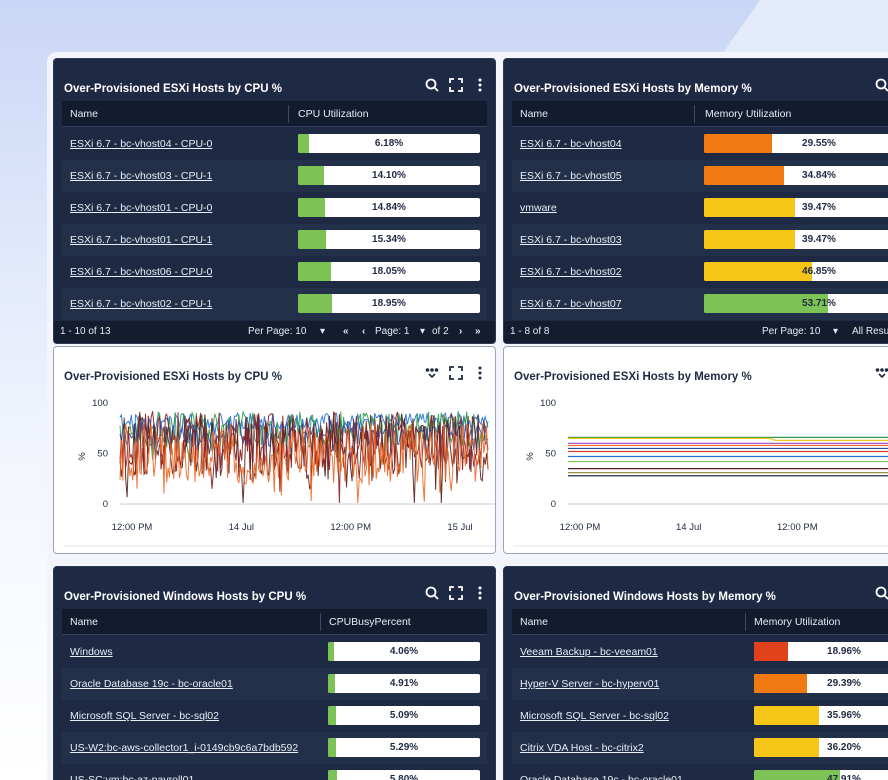 The width and height of the screenshot is (888, 780). Describe the element at coordinates (821, 747) in the screenshot. I see `utilization-bar: 36.20%` at that location.